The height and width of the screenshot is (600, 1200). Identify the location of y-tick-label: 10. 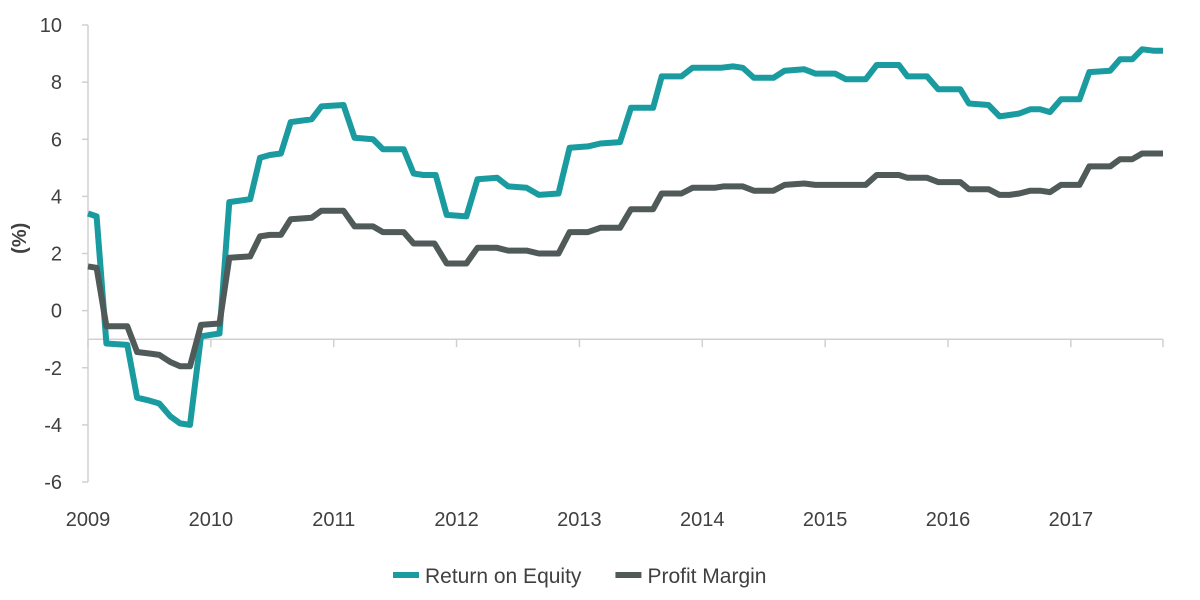
(51, 26).